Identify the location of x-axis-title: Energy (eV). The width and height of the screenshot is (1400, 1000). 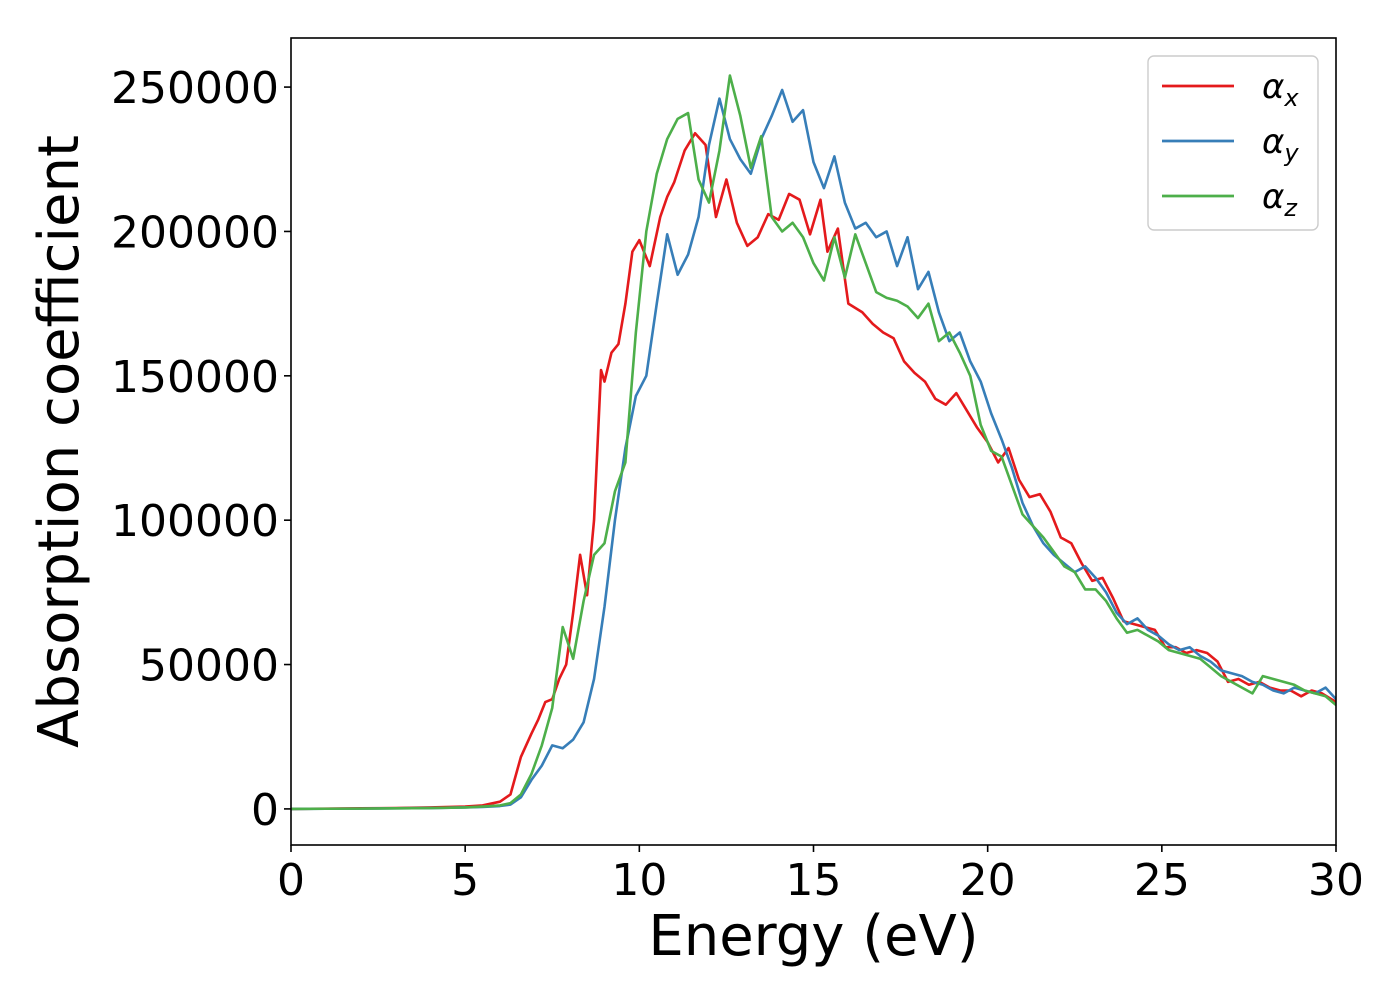
(813, 936).